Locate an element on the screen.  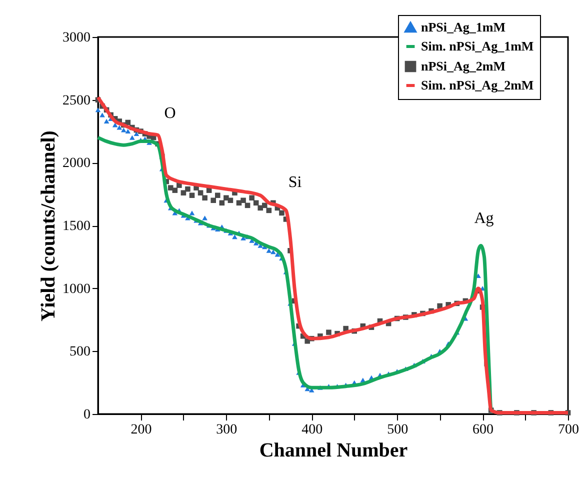
x-tick-label: 400 is located at coordinates (312, 430).